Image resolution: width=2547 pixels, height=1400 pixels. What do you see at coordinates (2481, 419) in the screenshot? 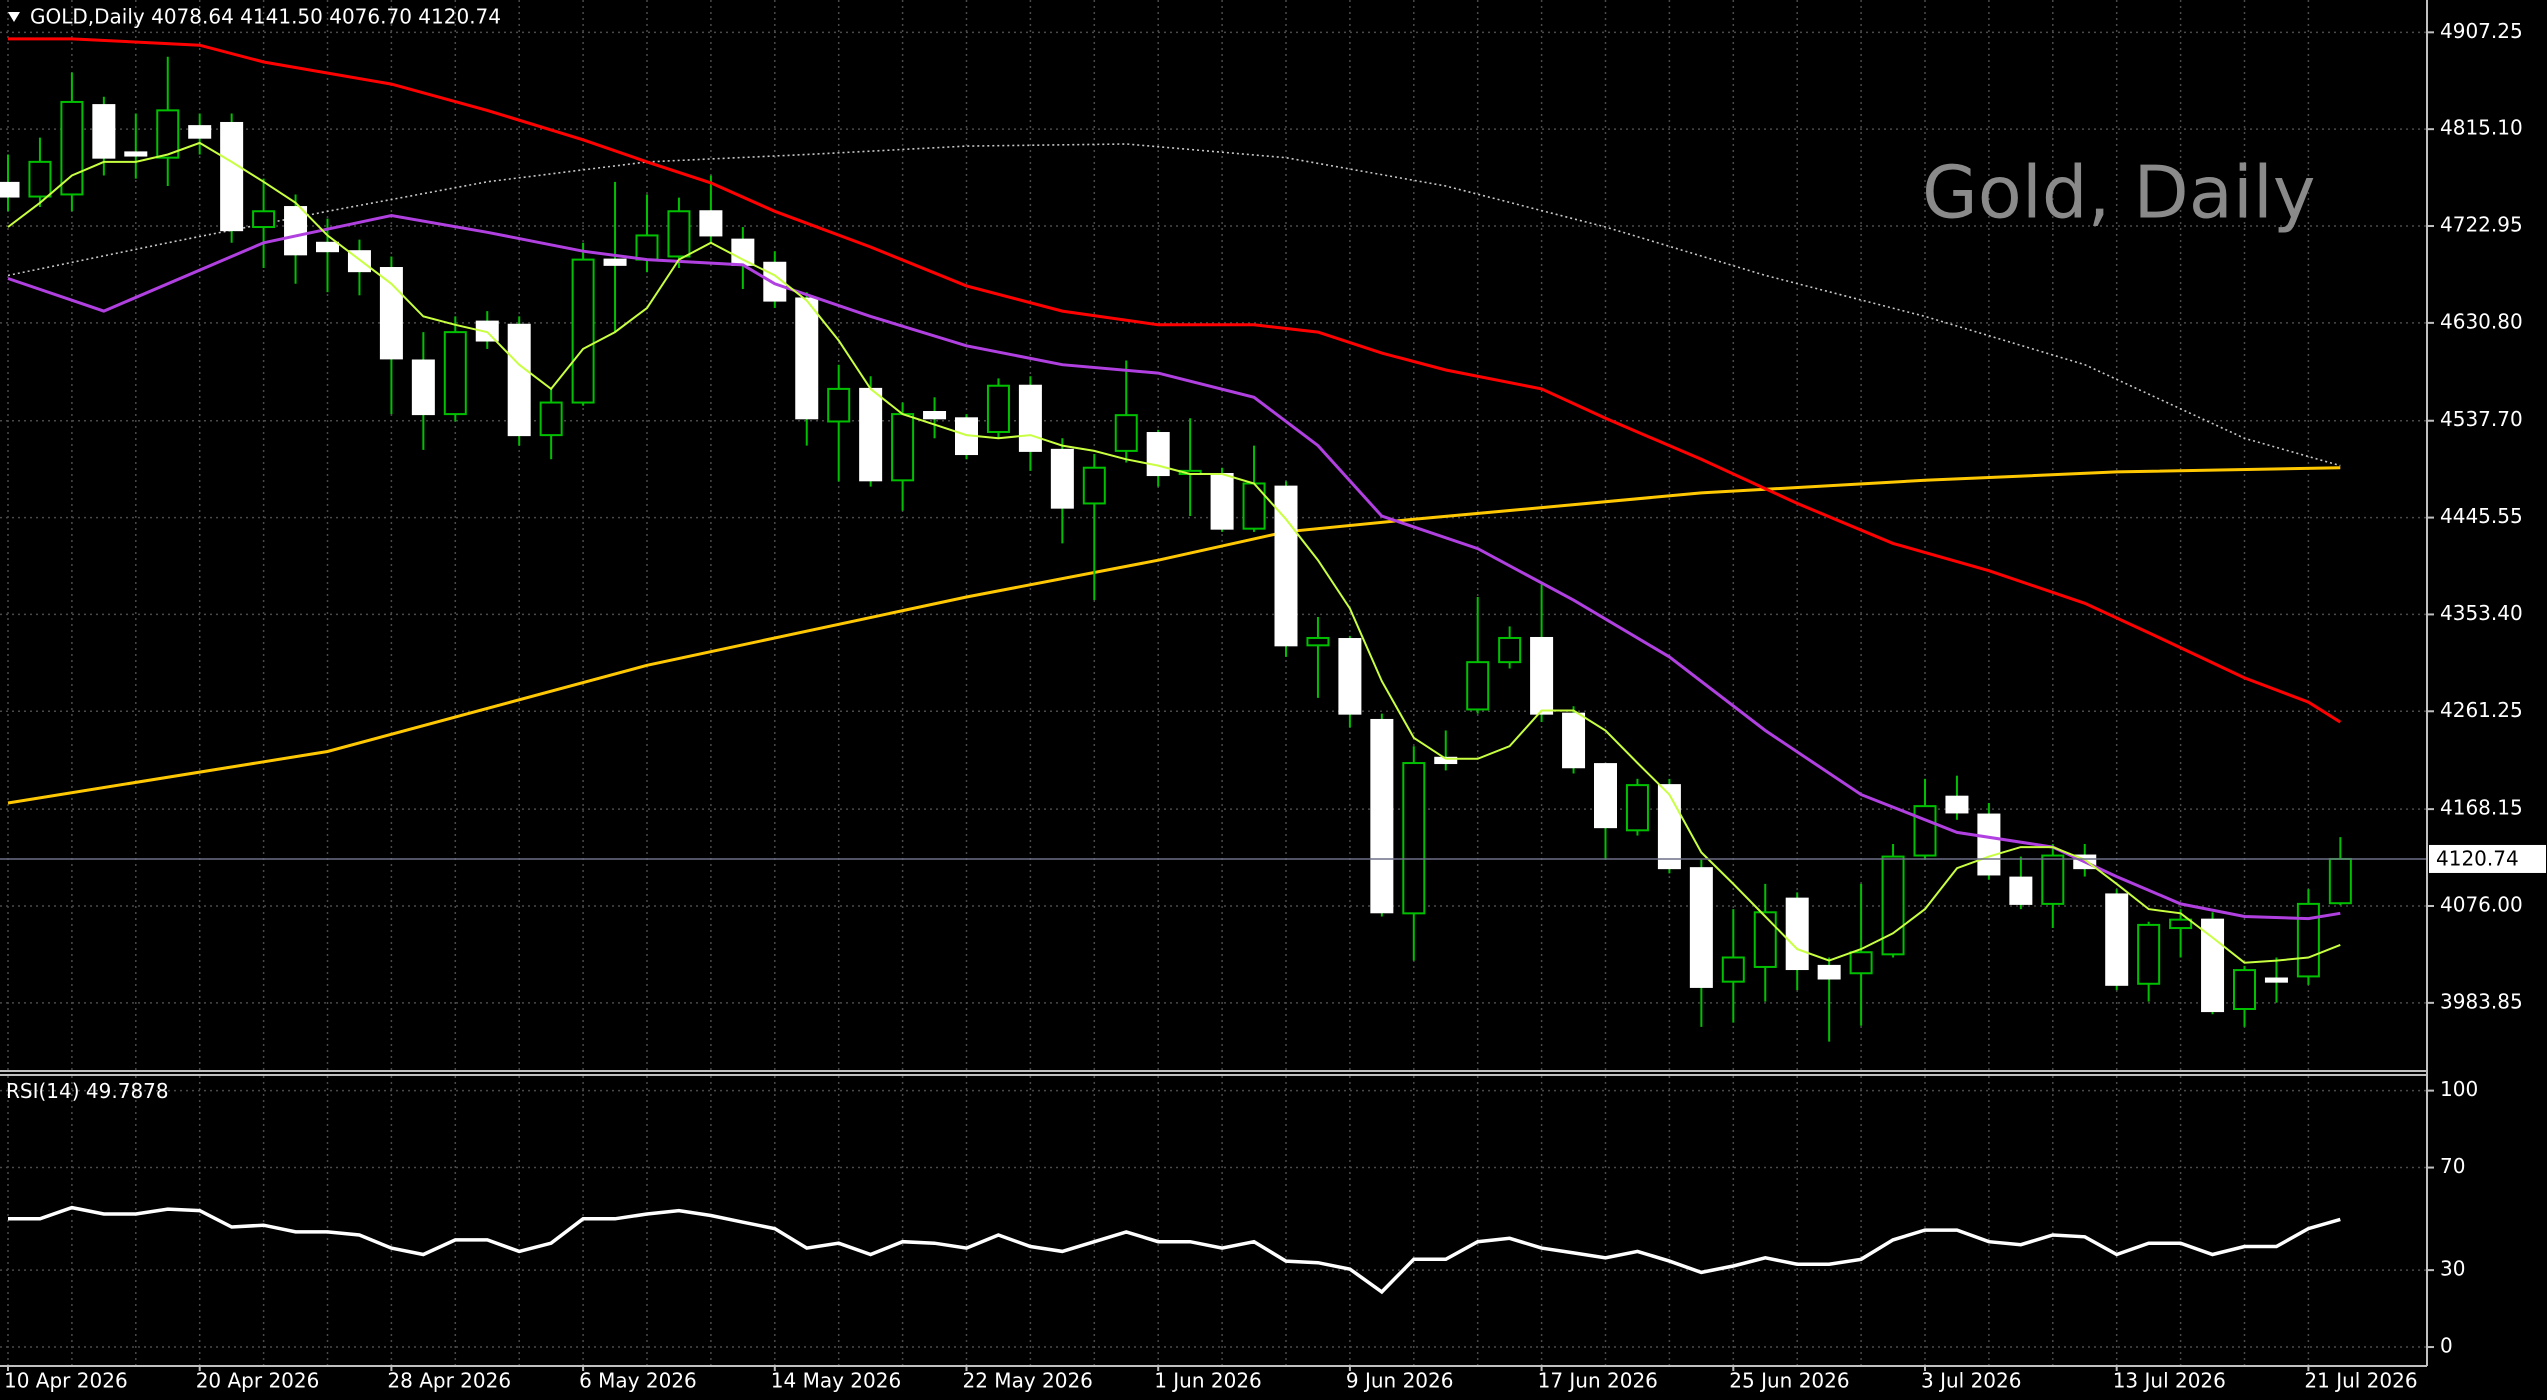
I see `y-tick-label: 4537.70` at bounding box center [2481, 419].